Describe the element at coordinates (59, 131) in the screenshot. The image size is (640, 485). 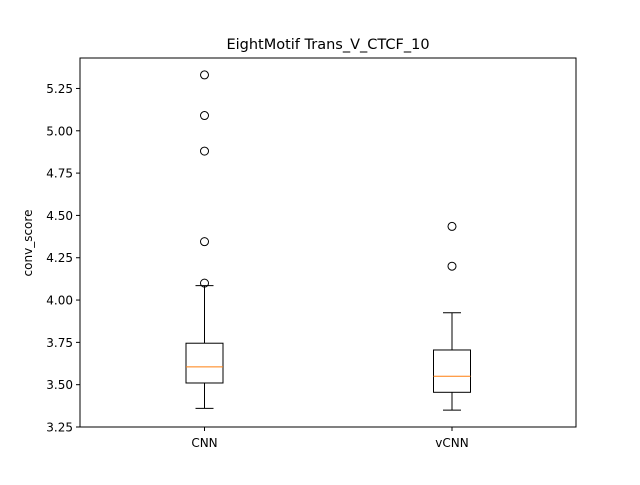
I see `y-tick-label: 5.00` at that location.